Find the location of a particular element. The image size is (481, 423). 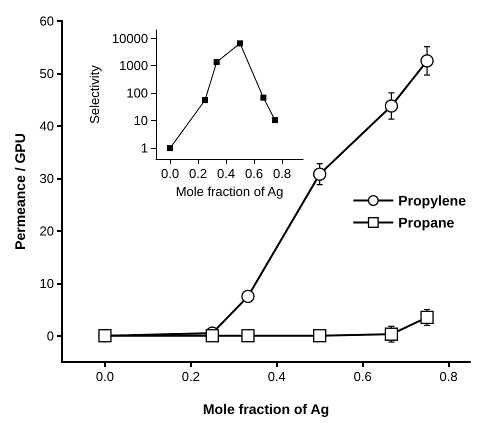

y-tick-label: 1000 is located at coordinates (133, 66).